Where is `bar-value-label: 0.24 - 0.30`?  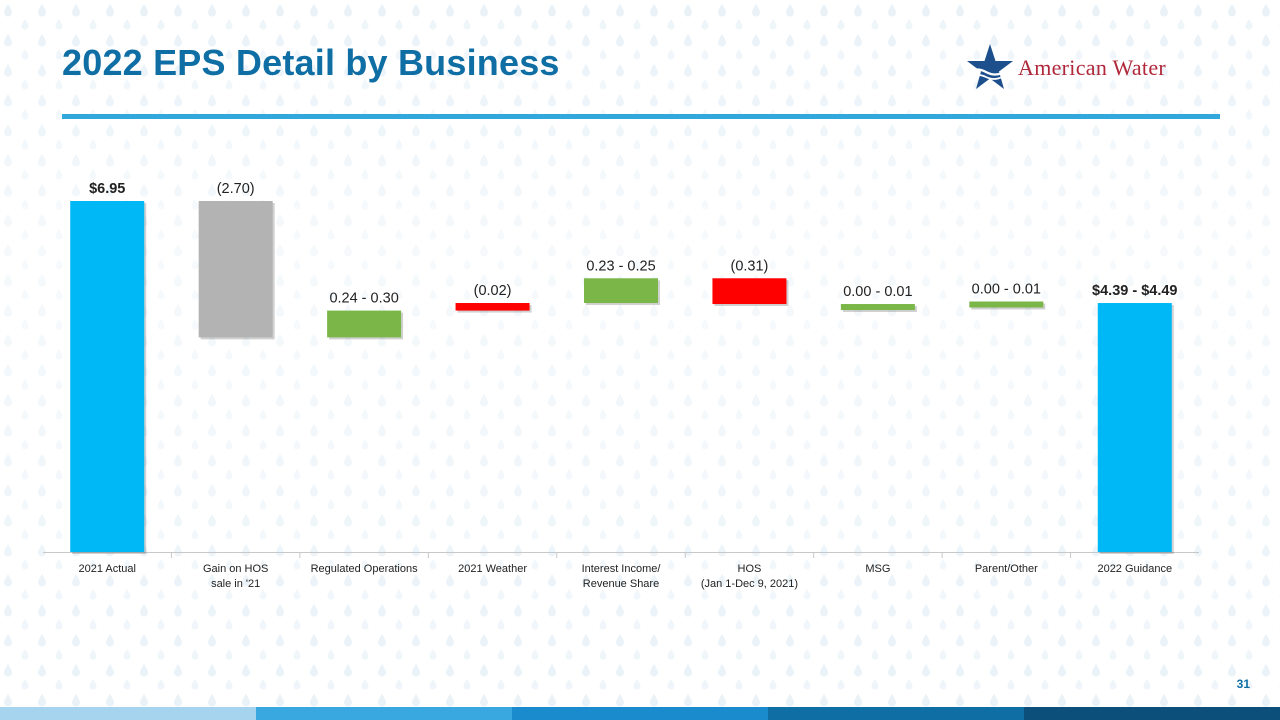 bar-value-label: 0.24 - 0.30 is located at coordinates (363, 299).